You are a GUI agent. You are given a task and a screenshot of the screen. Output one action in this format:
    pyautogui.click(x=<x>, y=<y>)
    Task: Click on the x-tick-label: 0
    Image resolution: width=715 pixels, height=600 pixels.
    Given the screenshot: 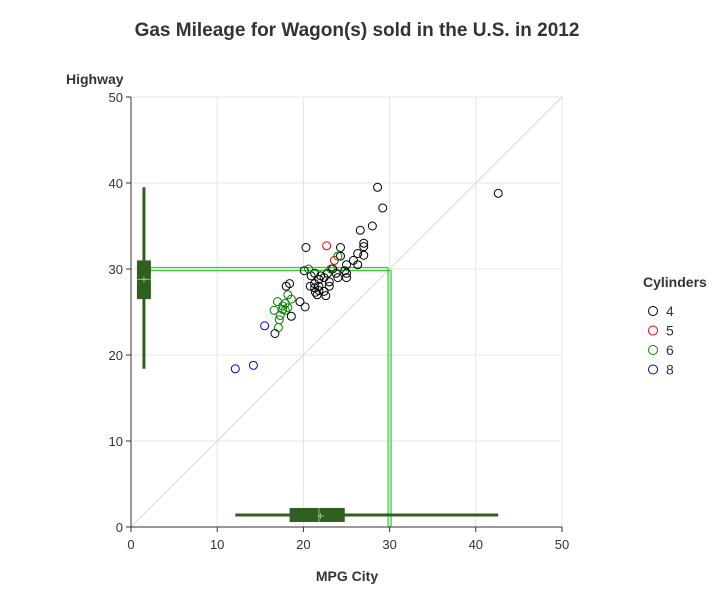 What is the action you would take?
    pyautogui.click(x=130, y=544)
    